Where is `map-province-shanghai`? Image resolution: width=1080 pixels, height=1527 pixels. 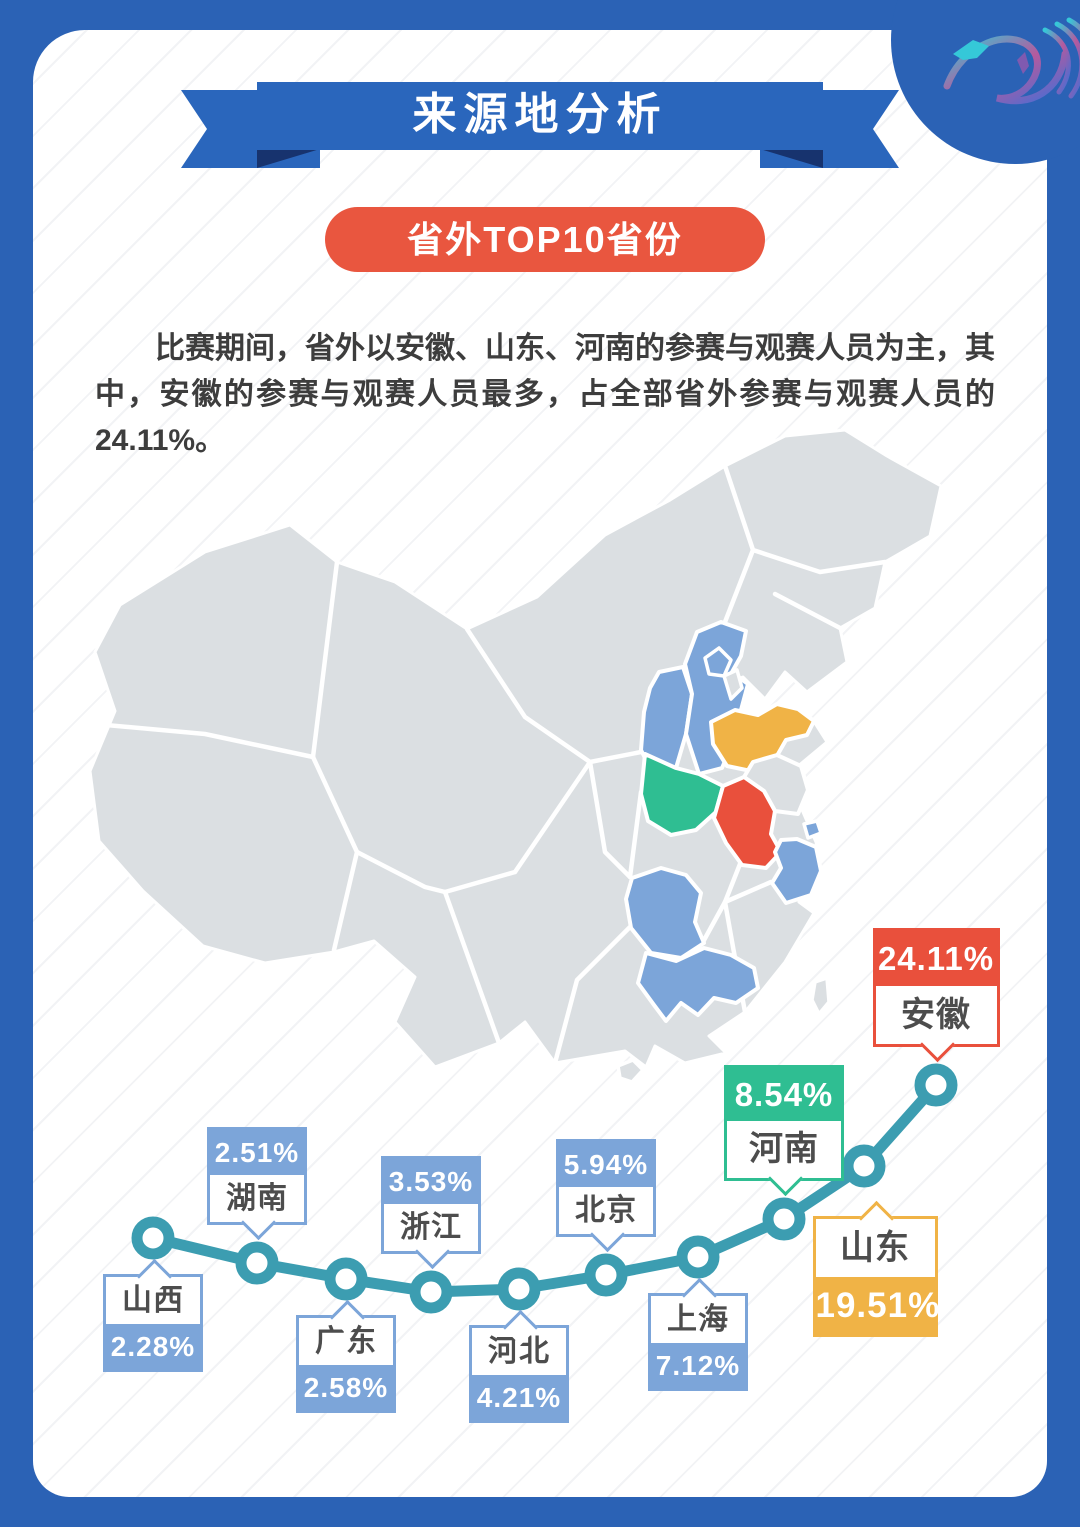
map-province-shanghai is located at coordinates (812, 829).